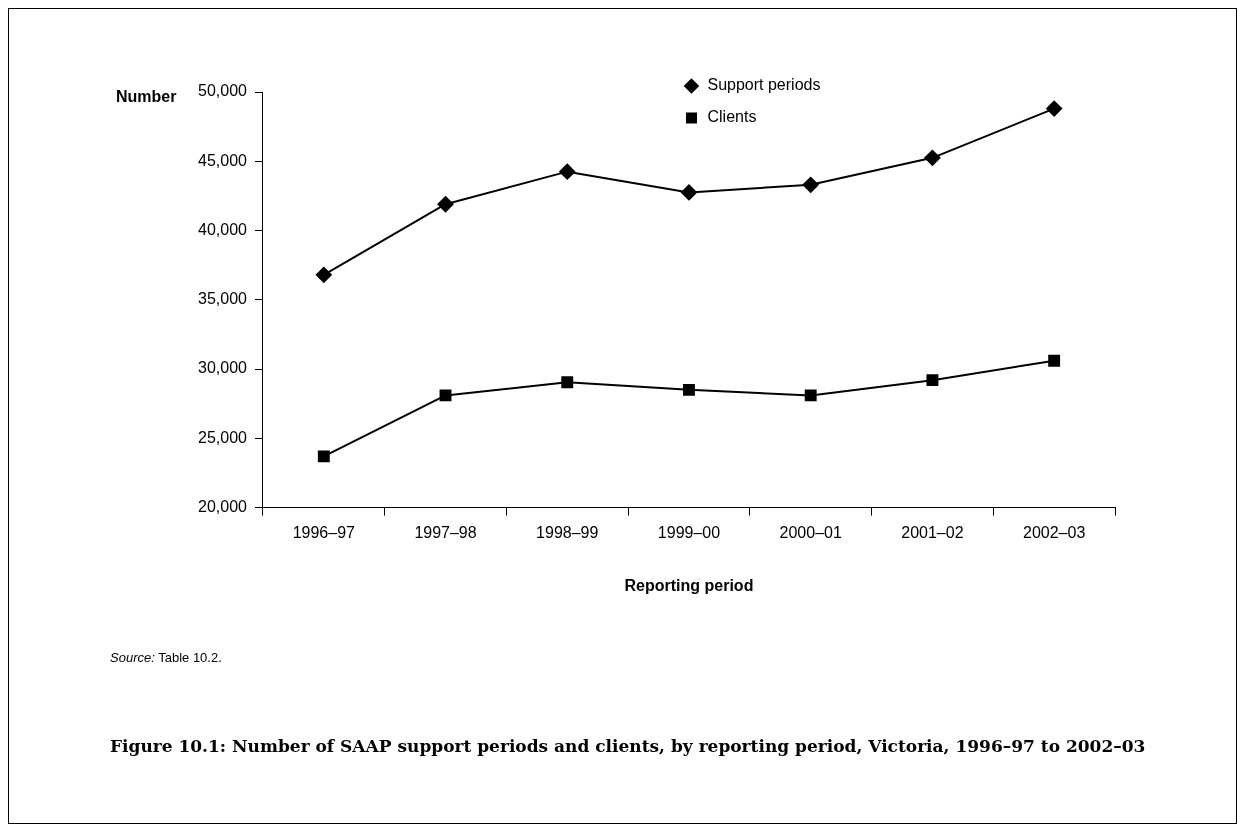 Image resolution: width=1245 pixels, height=832 pixels. Describe the element at coordinates (764, 85) in the screenshot. I see `legend-label: Support periods` at that location.